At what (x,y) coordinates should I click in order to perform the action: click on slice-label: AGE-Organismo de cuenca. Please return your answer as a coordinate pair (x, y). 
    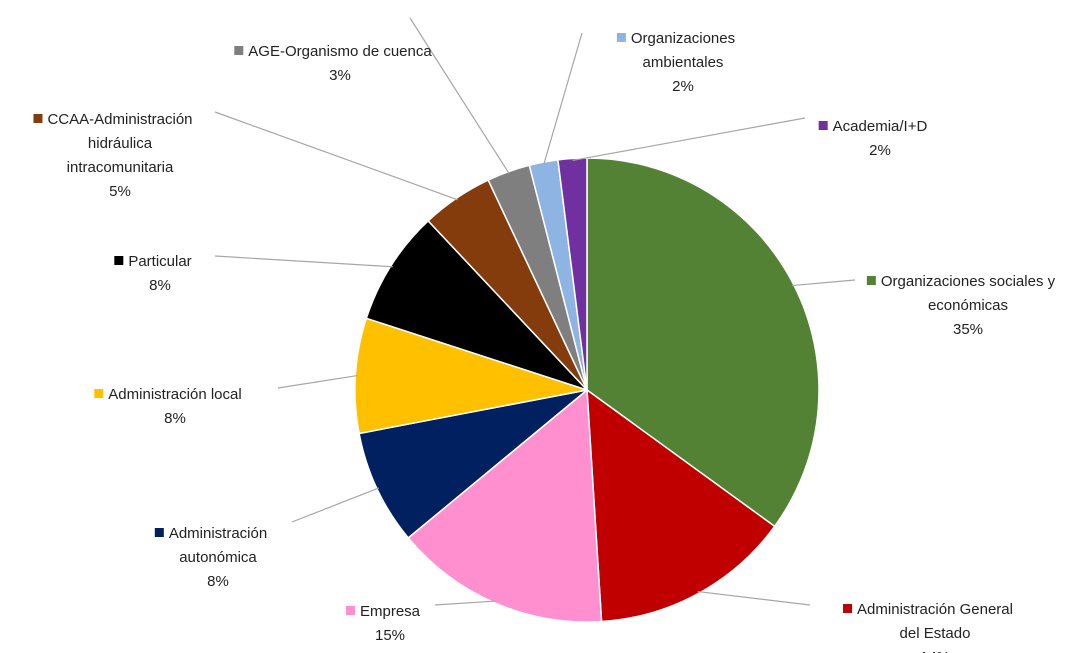
    Looking at the image, I should click on (340, 51).